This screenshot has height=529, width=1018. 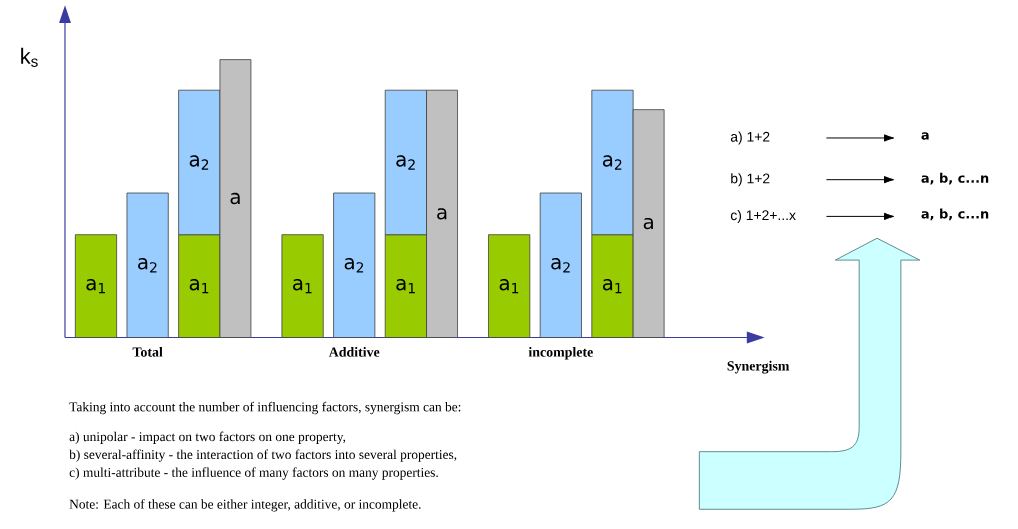 I want to click on text: c) 1+2+...x, so click(x=763, y=216).